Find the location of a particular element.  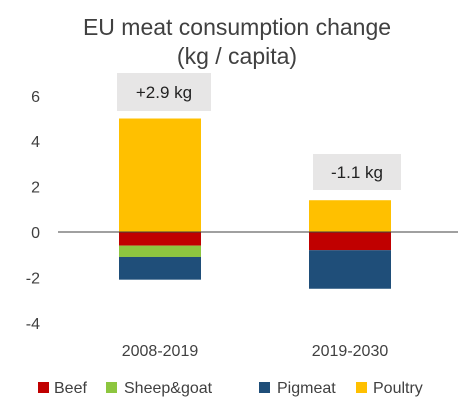

y-tick-label: -2 is located at coordinates (33, 278).